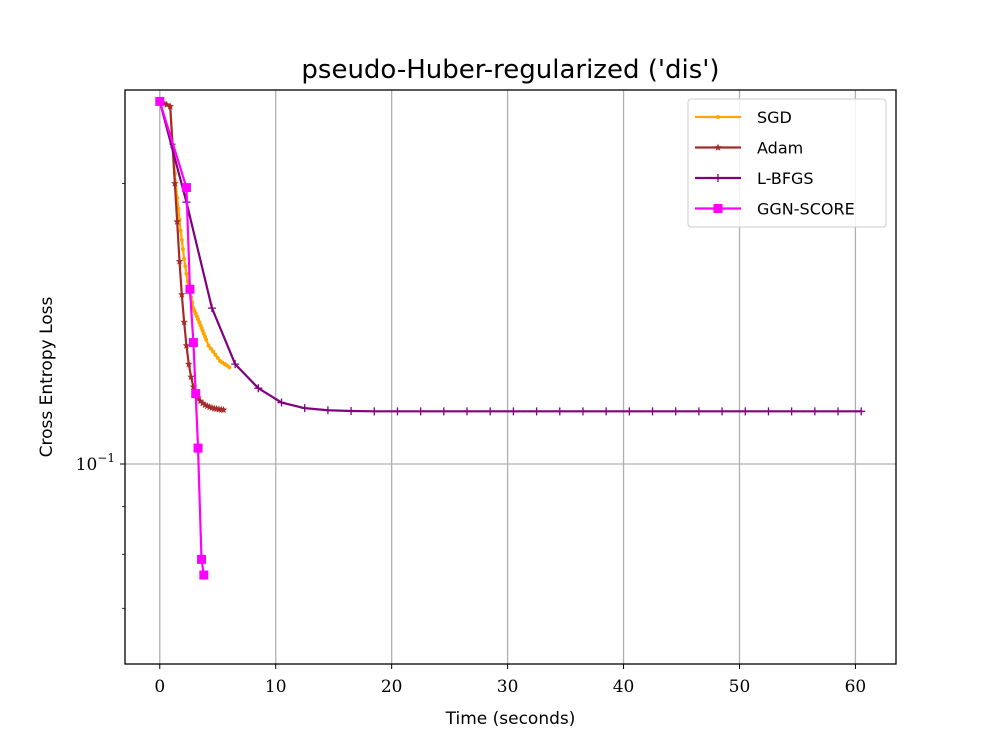 This screenshot has width=996, height=747. Describe the element at coordinates (806, 209) in the screenshot. I see `legend-label: GGN-SCORE` at that location.